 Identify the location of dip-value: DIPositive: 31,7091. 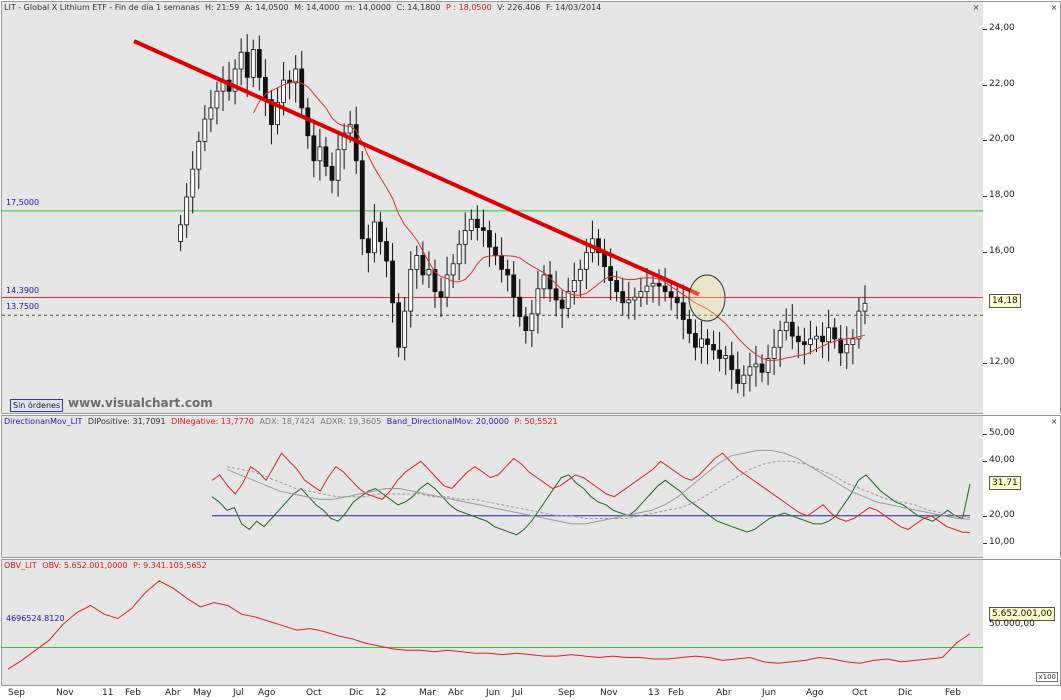
(126, 421).